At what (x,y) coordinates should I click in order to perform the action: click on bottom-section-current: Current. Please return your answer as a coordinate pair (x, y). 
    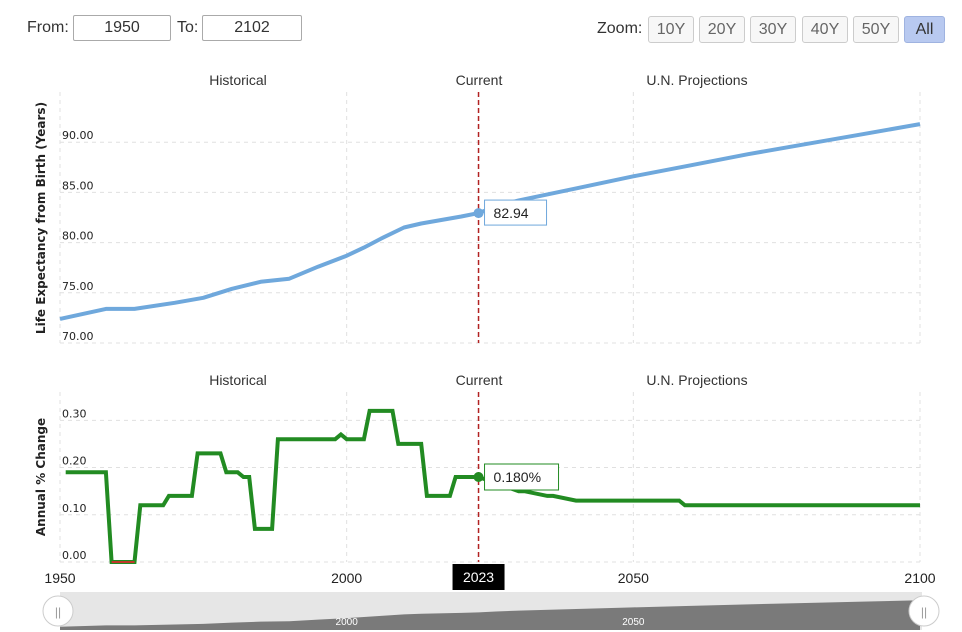
    Looking at the image, I should click on (479, 380).